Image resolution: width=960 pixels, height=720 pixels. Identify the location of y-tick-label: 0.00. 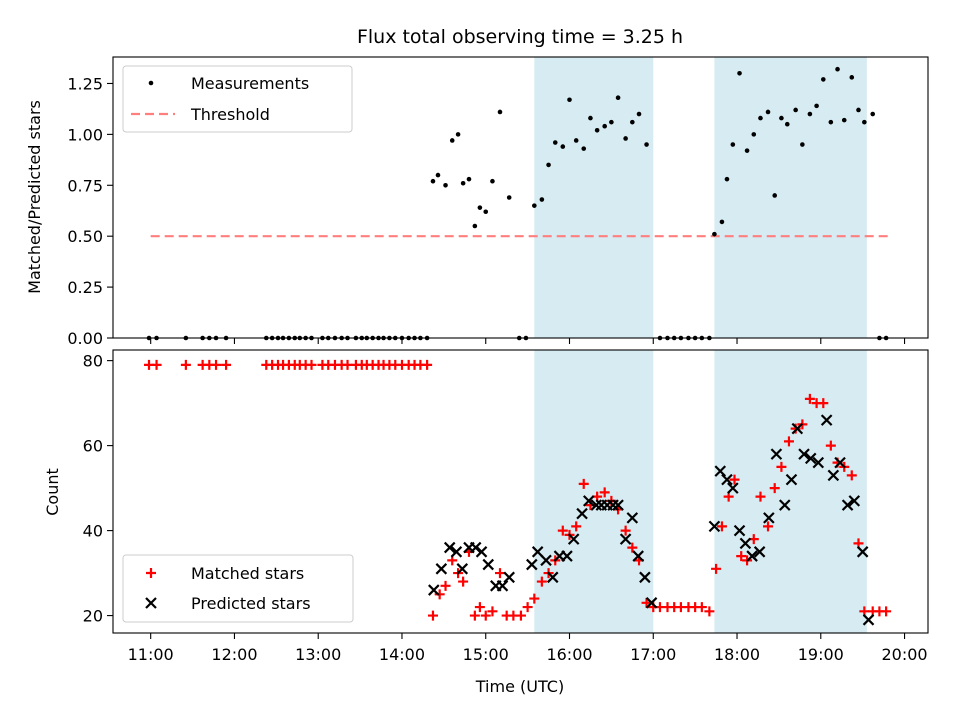
(85, 338).